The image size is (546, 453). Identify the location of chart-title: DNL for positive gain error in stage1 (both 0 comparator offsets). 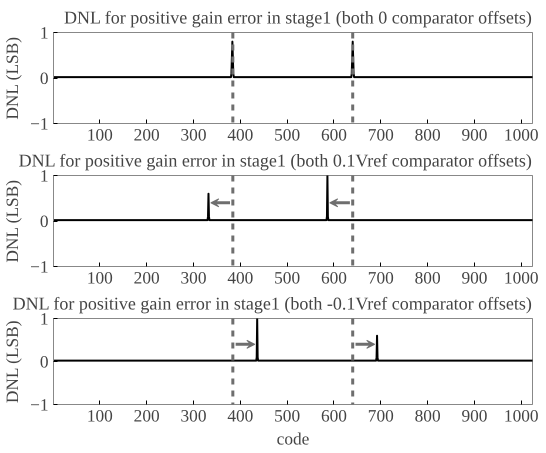
(298, 18).